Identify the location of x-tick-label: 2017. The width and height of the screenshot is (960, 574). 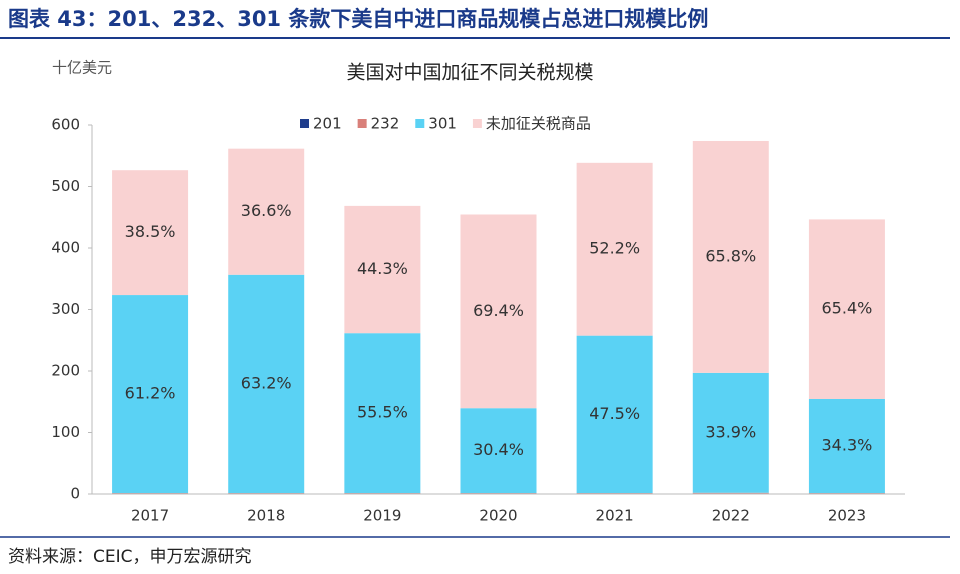
(150, 516).